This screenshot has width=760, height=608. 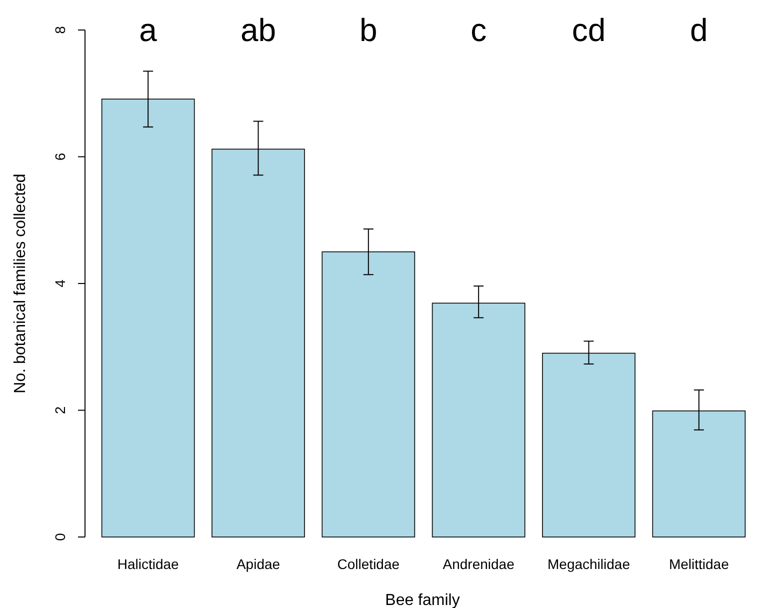 I want to click on y-tick-label: 0, so click(x=60, y=536).